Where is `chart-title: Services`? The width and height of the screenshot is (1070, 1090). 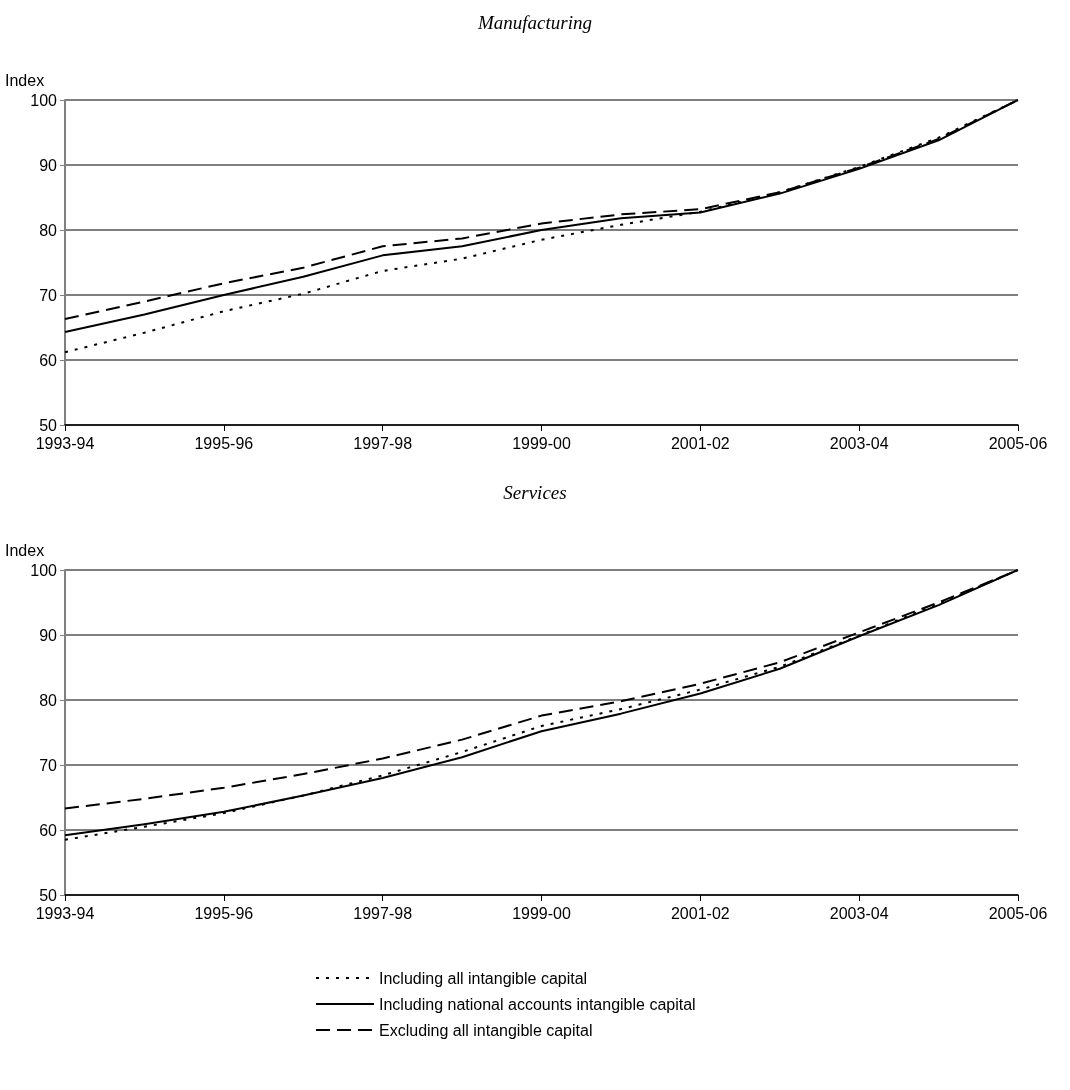
chart-title: Services is located at coordinates (535, 492).